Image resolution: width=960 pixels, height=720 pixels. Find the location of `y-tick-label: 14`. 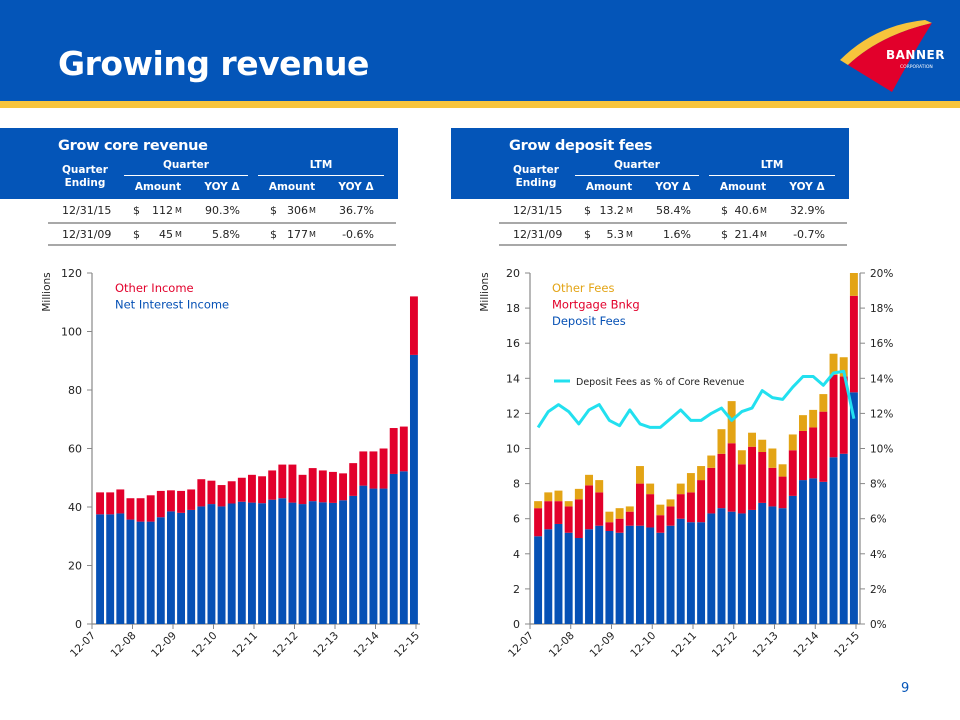

y-tick-label: 14 is located at coordinates (513, 378).